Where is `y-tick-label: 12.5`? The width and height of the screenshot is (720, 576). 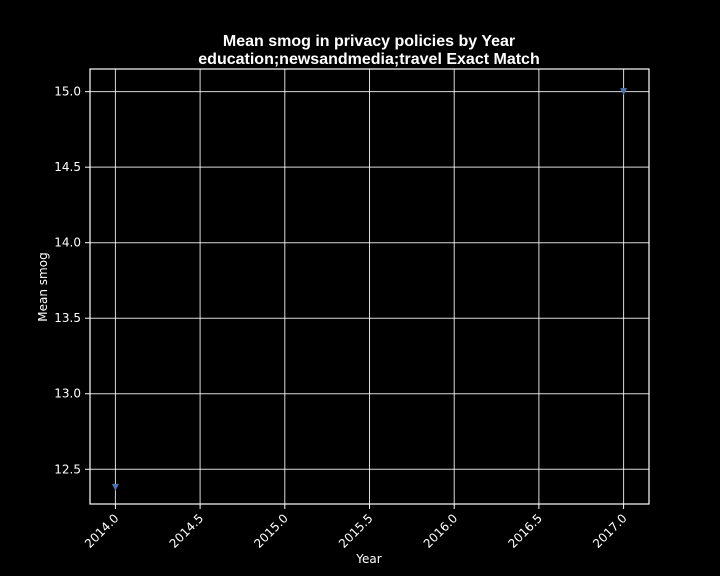
y-tick-label: 12.5 is located at coordinates (67, 469).